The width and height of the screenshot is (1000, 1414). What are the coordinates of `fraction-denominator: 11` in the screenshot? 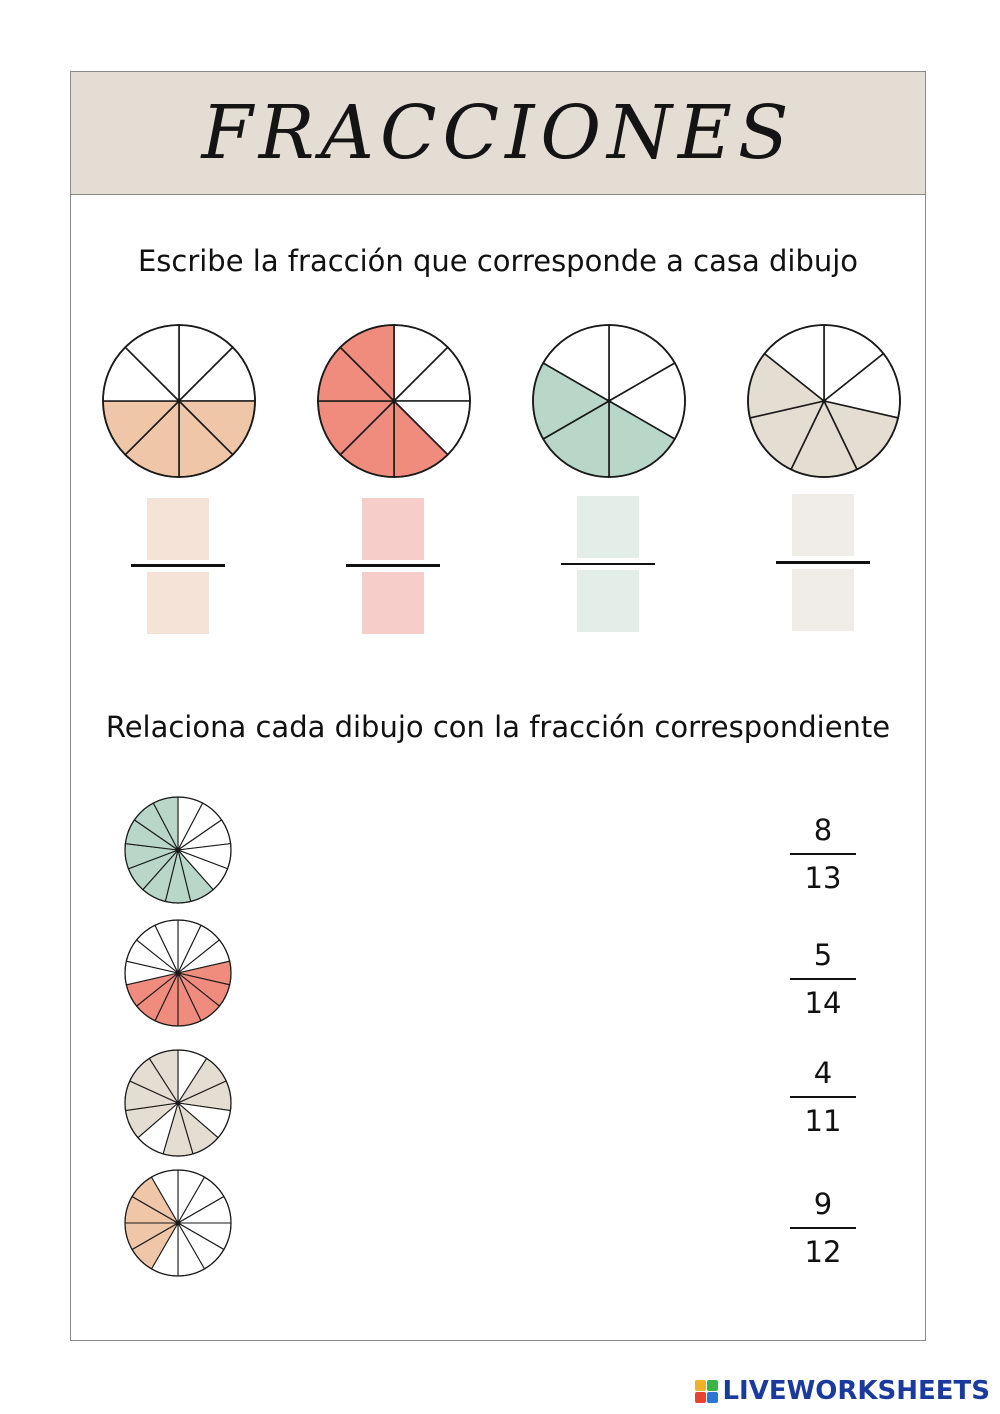 It's located at (823, 1121).